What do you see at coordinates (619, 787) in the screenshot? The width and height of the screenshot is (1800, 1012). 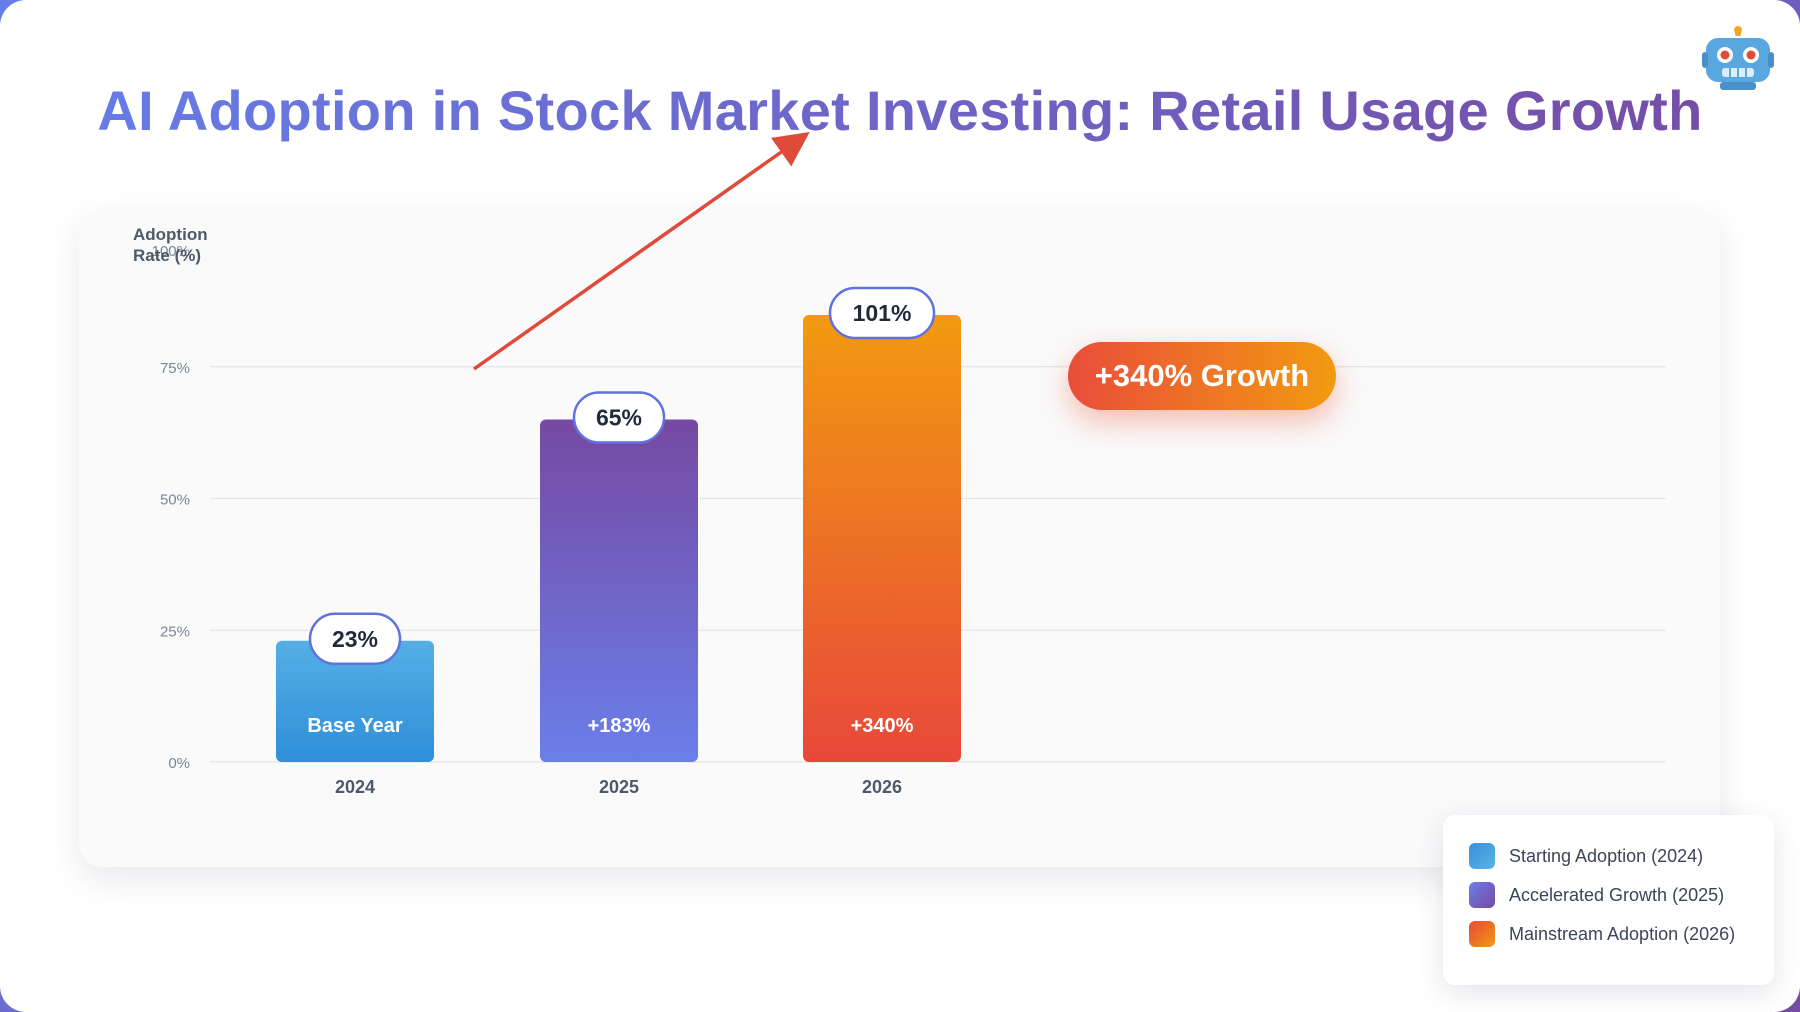 I see `x-tick-label-2025: 2025` at bounding box center [619, 787].